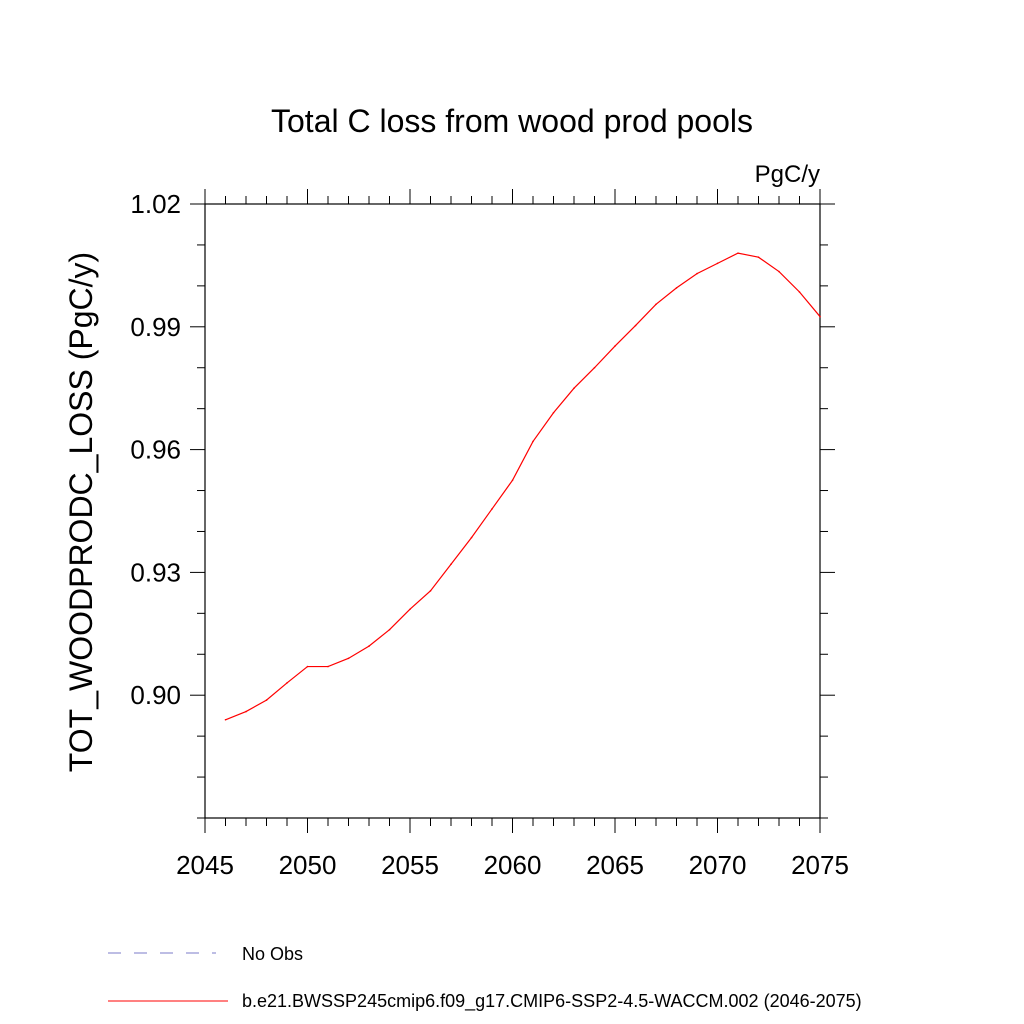 The image size is (1024, 1024). What do you see at coordinates (513, 865) in the screenshot?
I see `x-tick-label-3: 2060` at bounding box center [513, 865].